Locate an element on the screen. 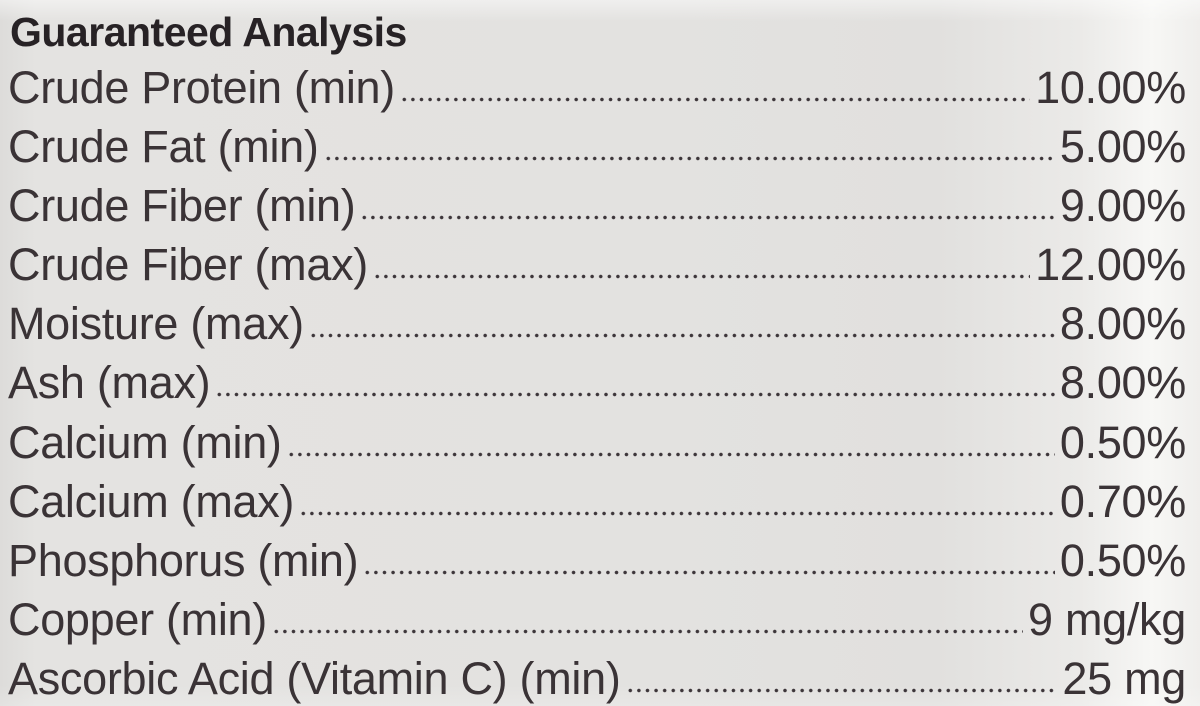 This screenshot has height=706, width=1200. nutrient-value: 0.70% is located at coordinates (1122, 501).